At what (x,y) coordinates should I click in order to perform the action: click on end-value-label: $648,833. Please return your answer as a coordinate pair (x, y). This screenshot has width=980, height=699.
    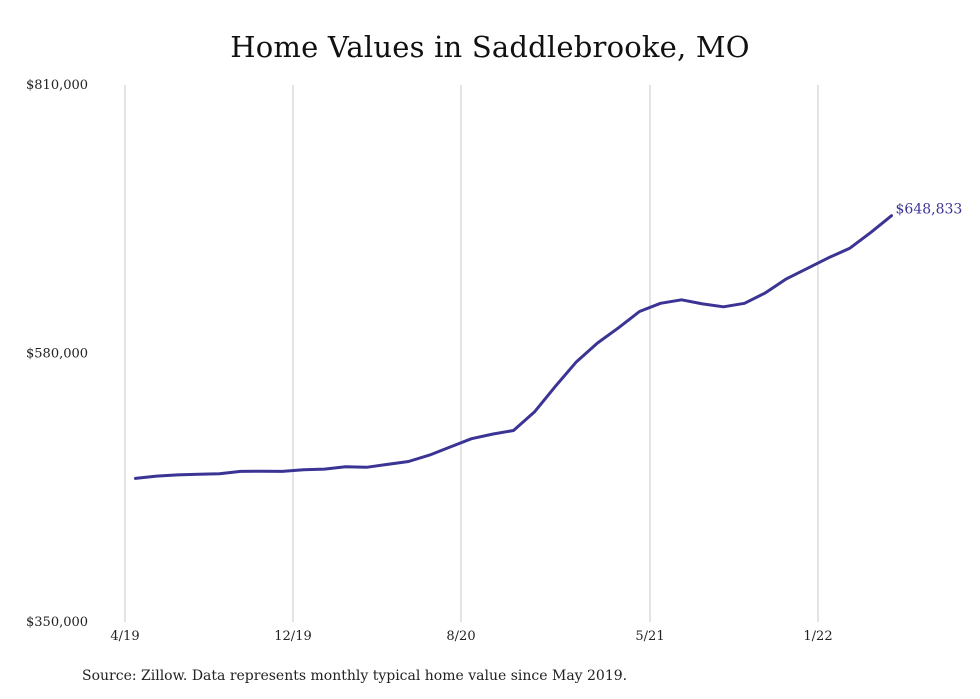
    Looking at the image, I should click on (929, 210).